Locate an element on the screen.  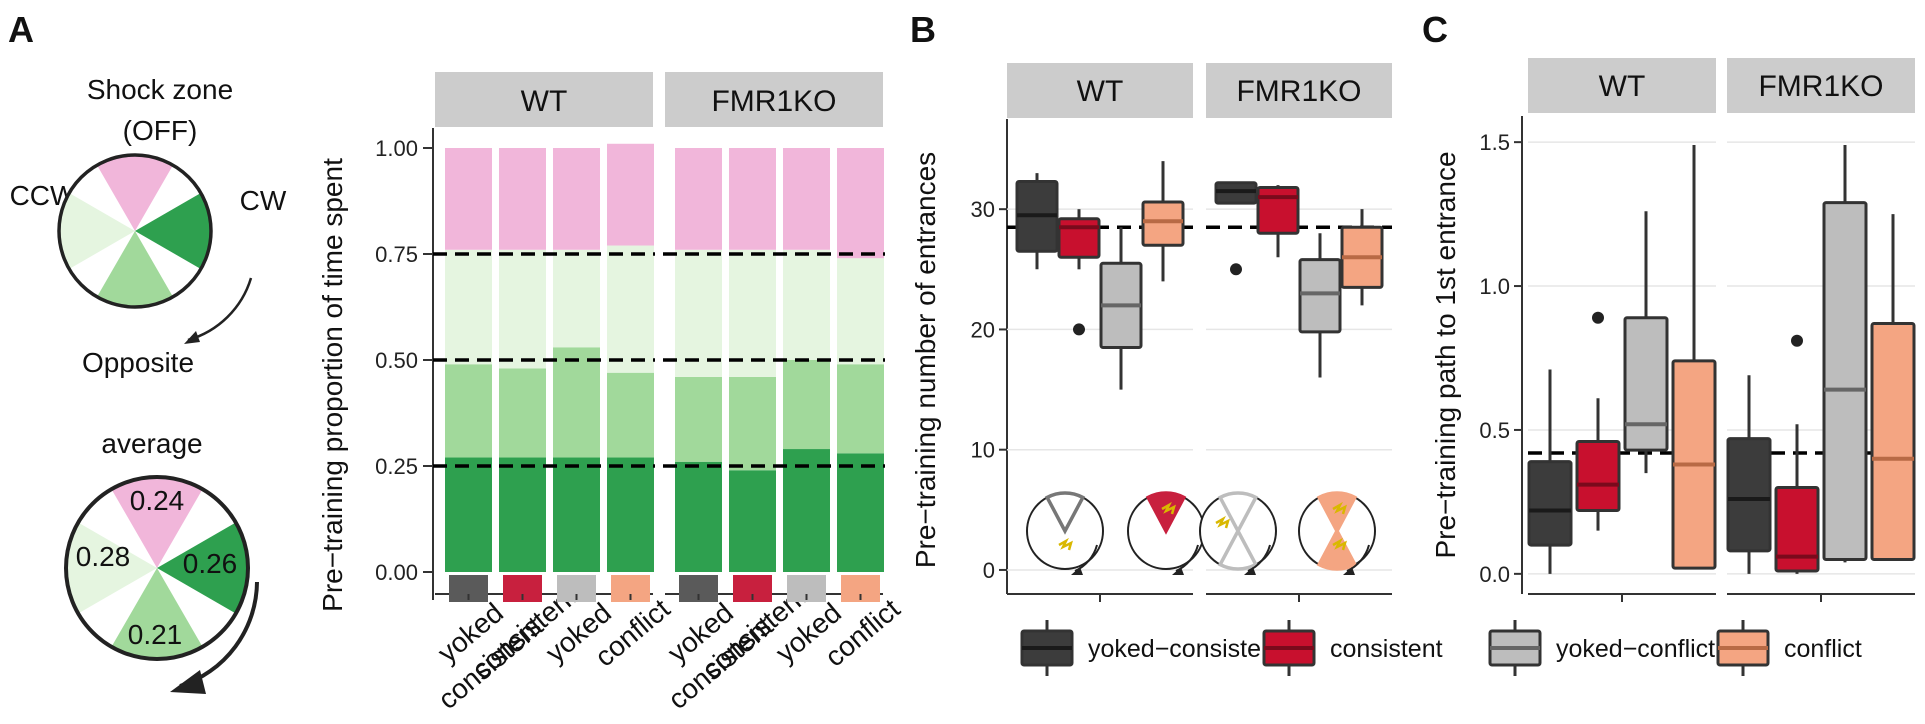
average-diagram: average 0.24 0.28 0.26 0.21 is located at coordinates (161, 561).